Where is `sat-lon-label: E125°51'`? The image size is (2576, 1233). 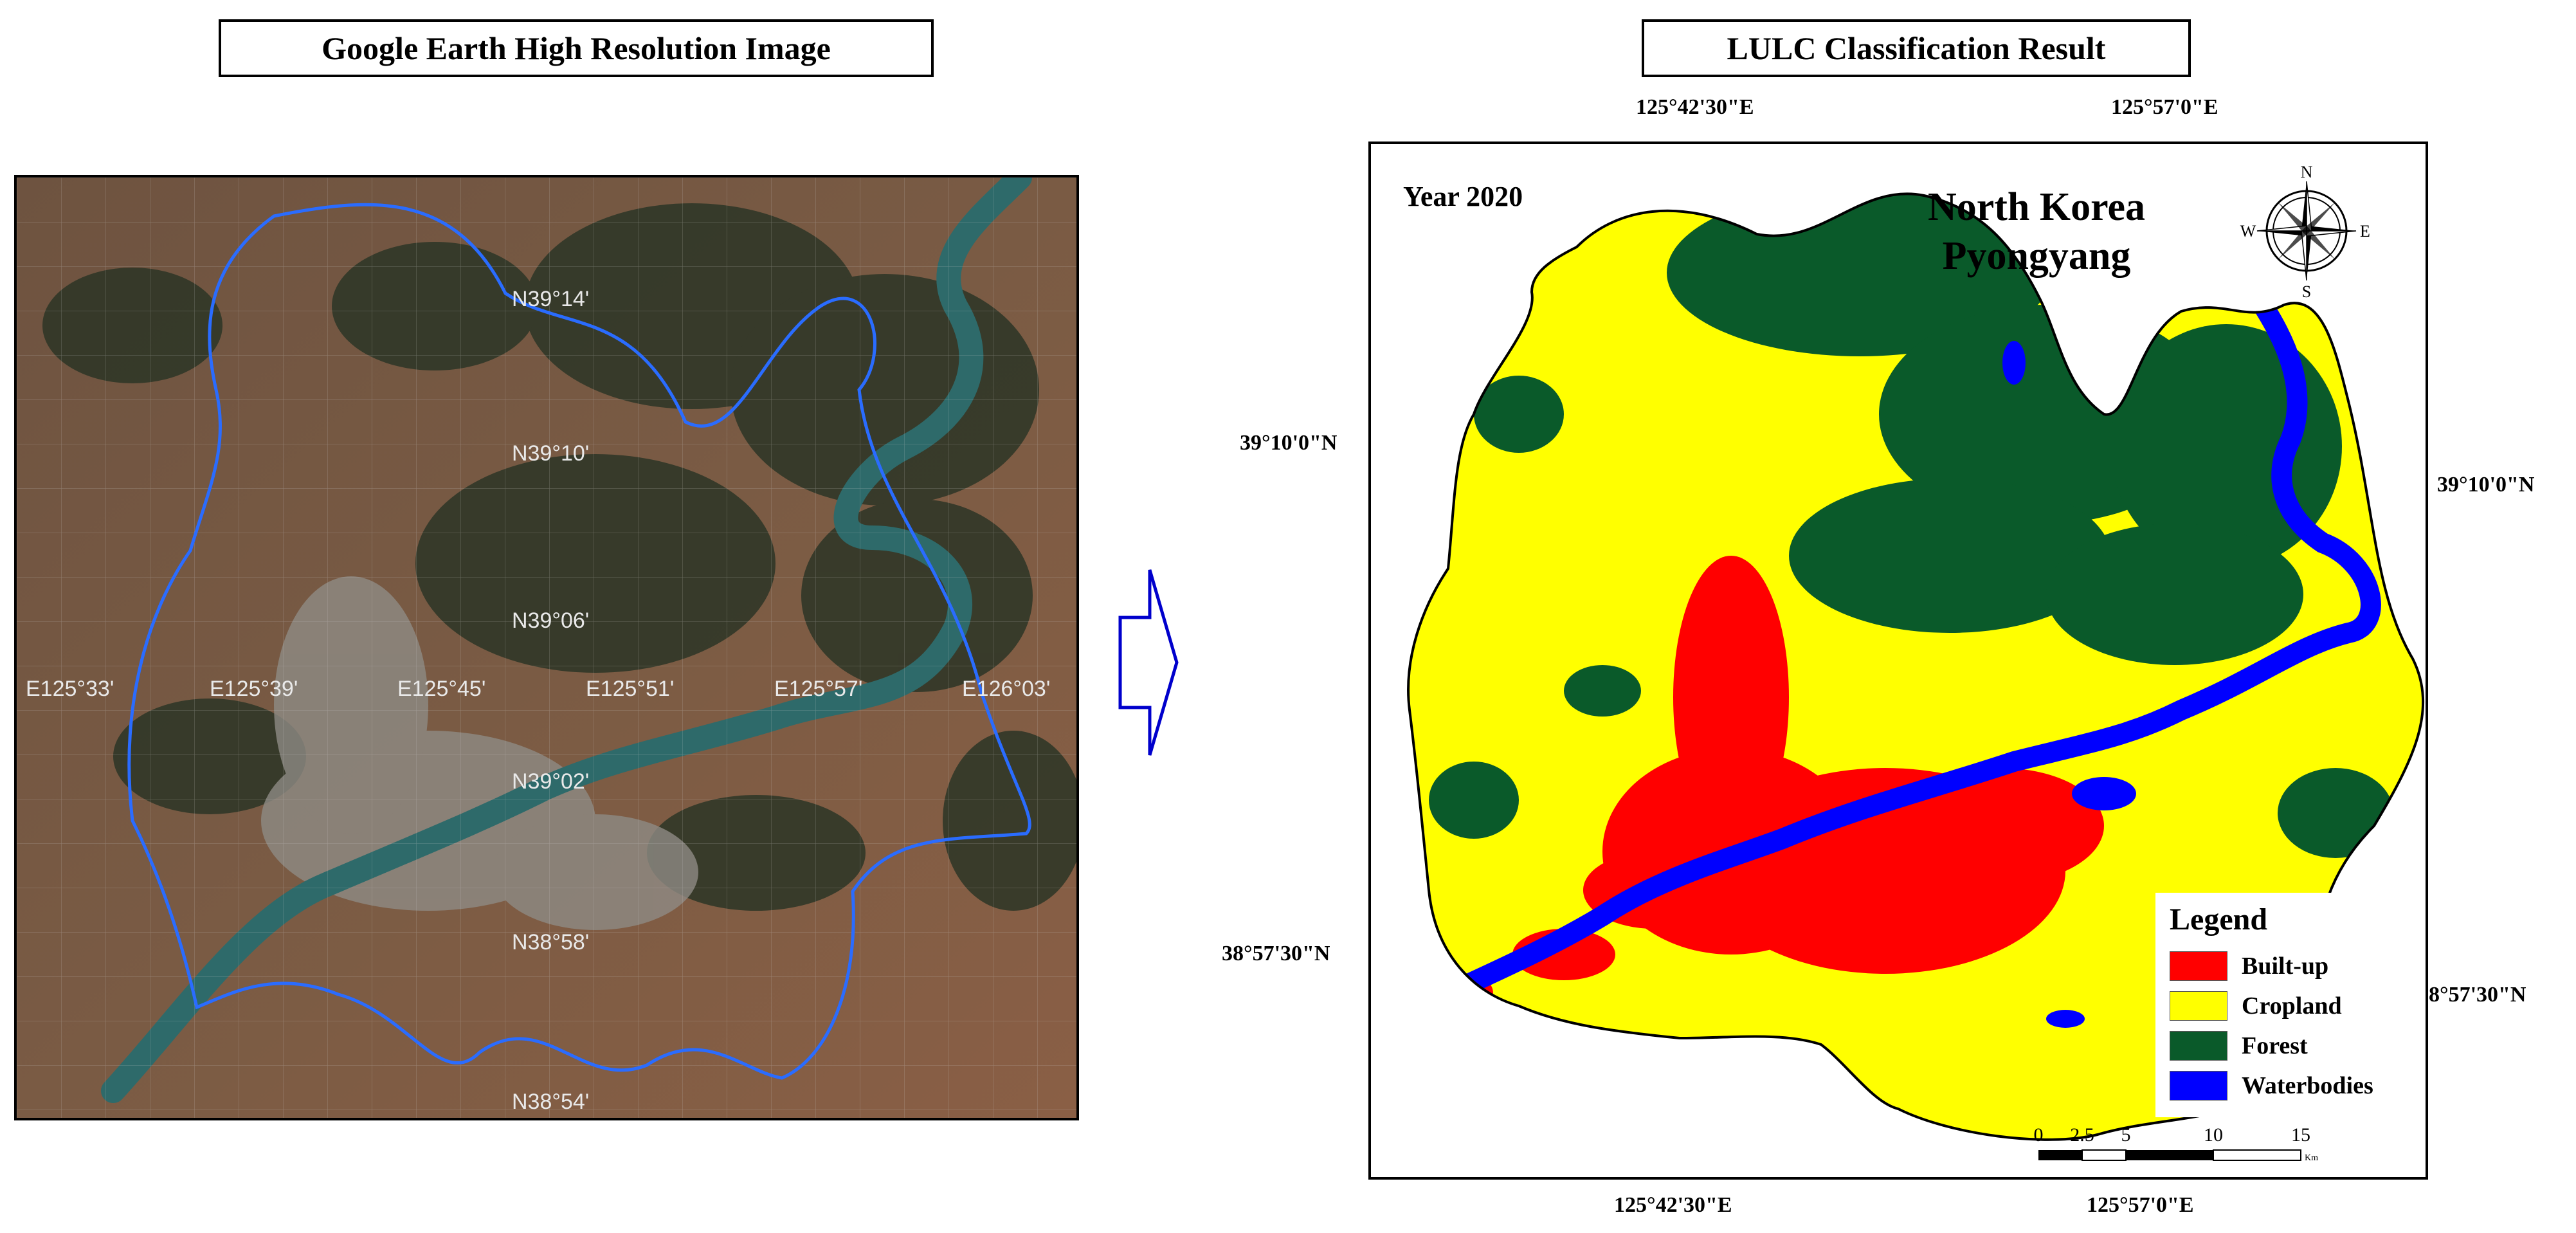
sat-lon-label: E125°51' is located at coordinates (630, 689).